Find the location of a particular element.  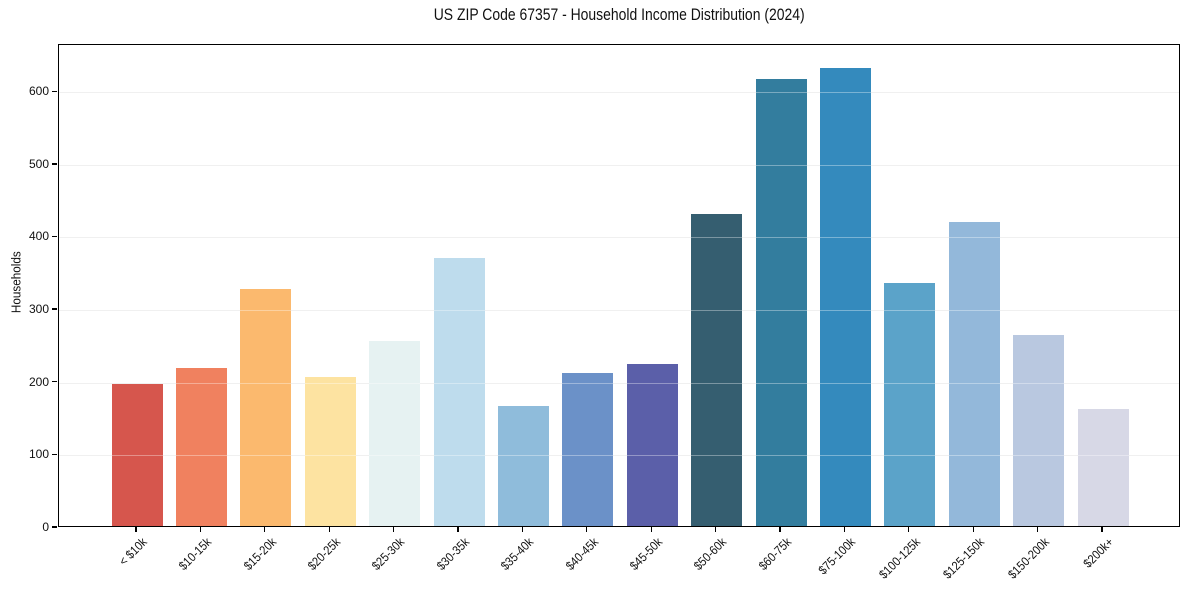

x-tick-label: $15-20k is located at coordinates (259, 554).